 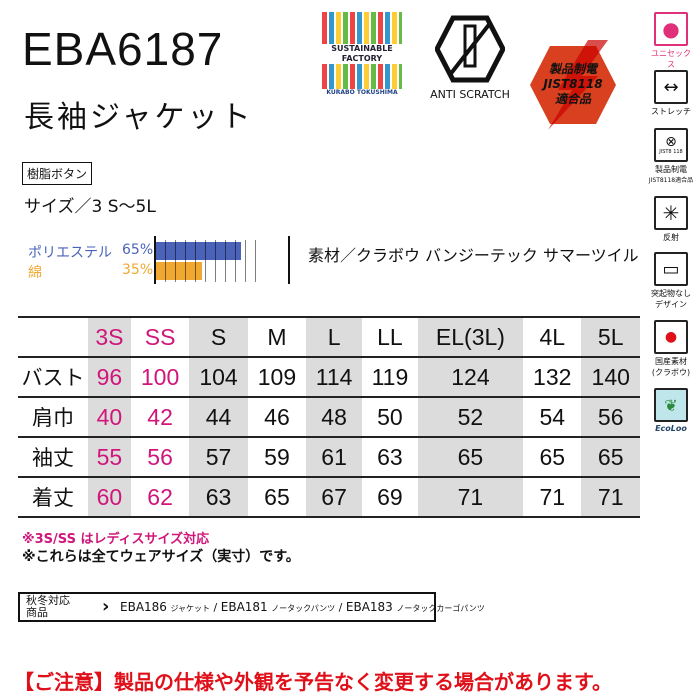 I want to click on related-code: EBA181, so click(x=244, y=607).